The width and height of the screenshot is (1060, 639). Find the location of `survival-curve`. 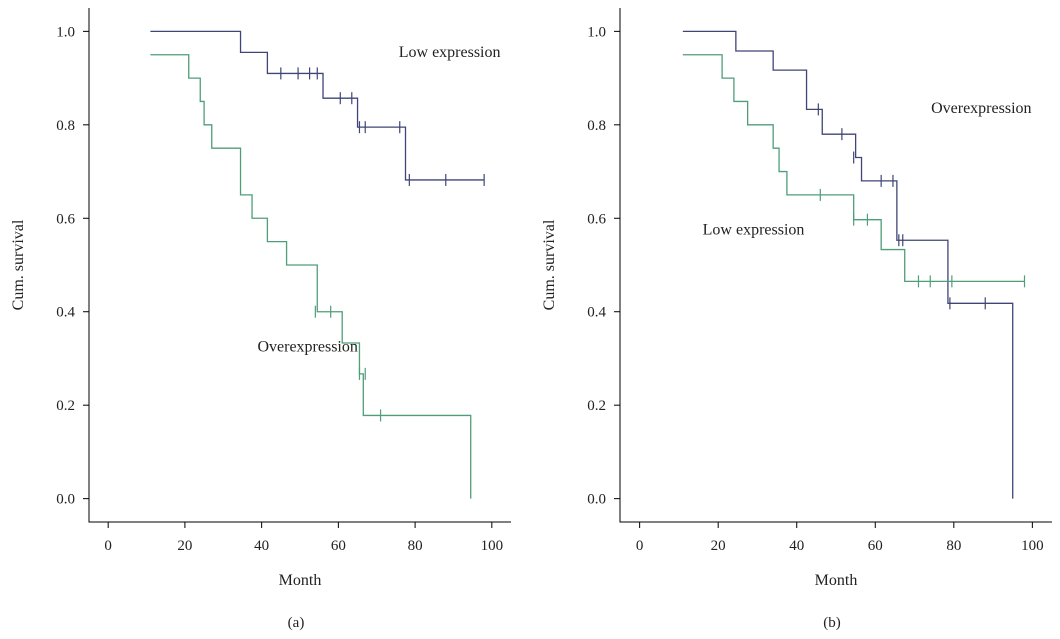

survival-curve is located at coordinates (854, 168).